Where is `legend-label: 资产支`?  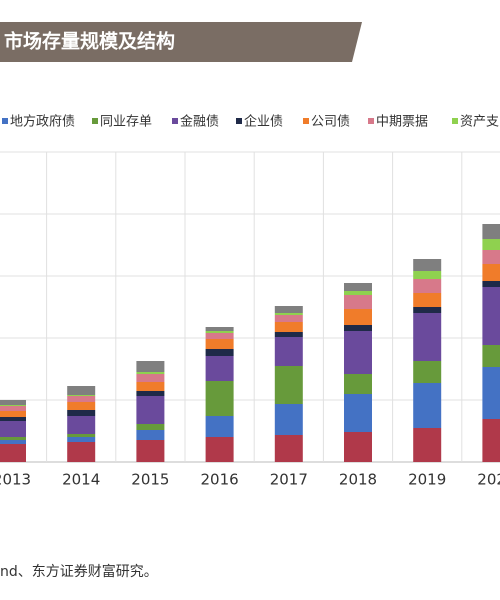
legend-label: 资产支 is located at coordinates (479, 122).